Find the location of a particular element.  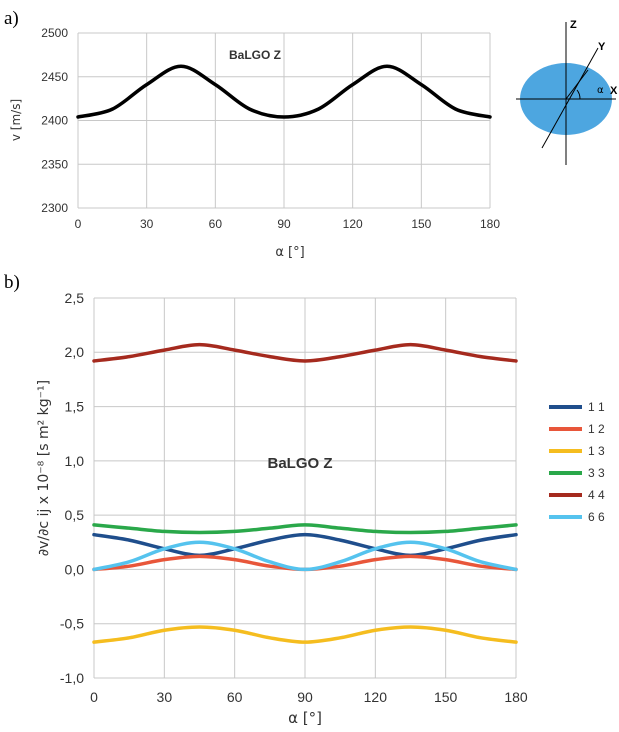

y-tick-label: 2350 is located at coordinates (54, 164).